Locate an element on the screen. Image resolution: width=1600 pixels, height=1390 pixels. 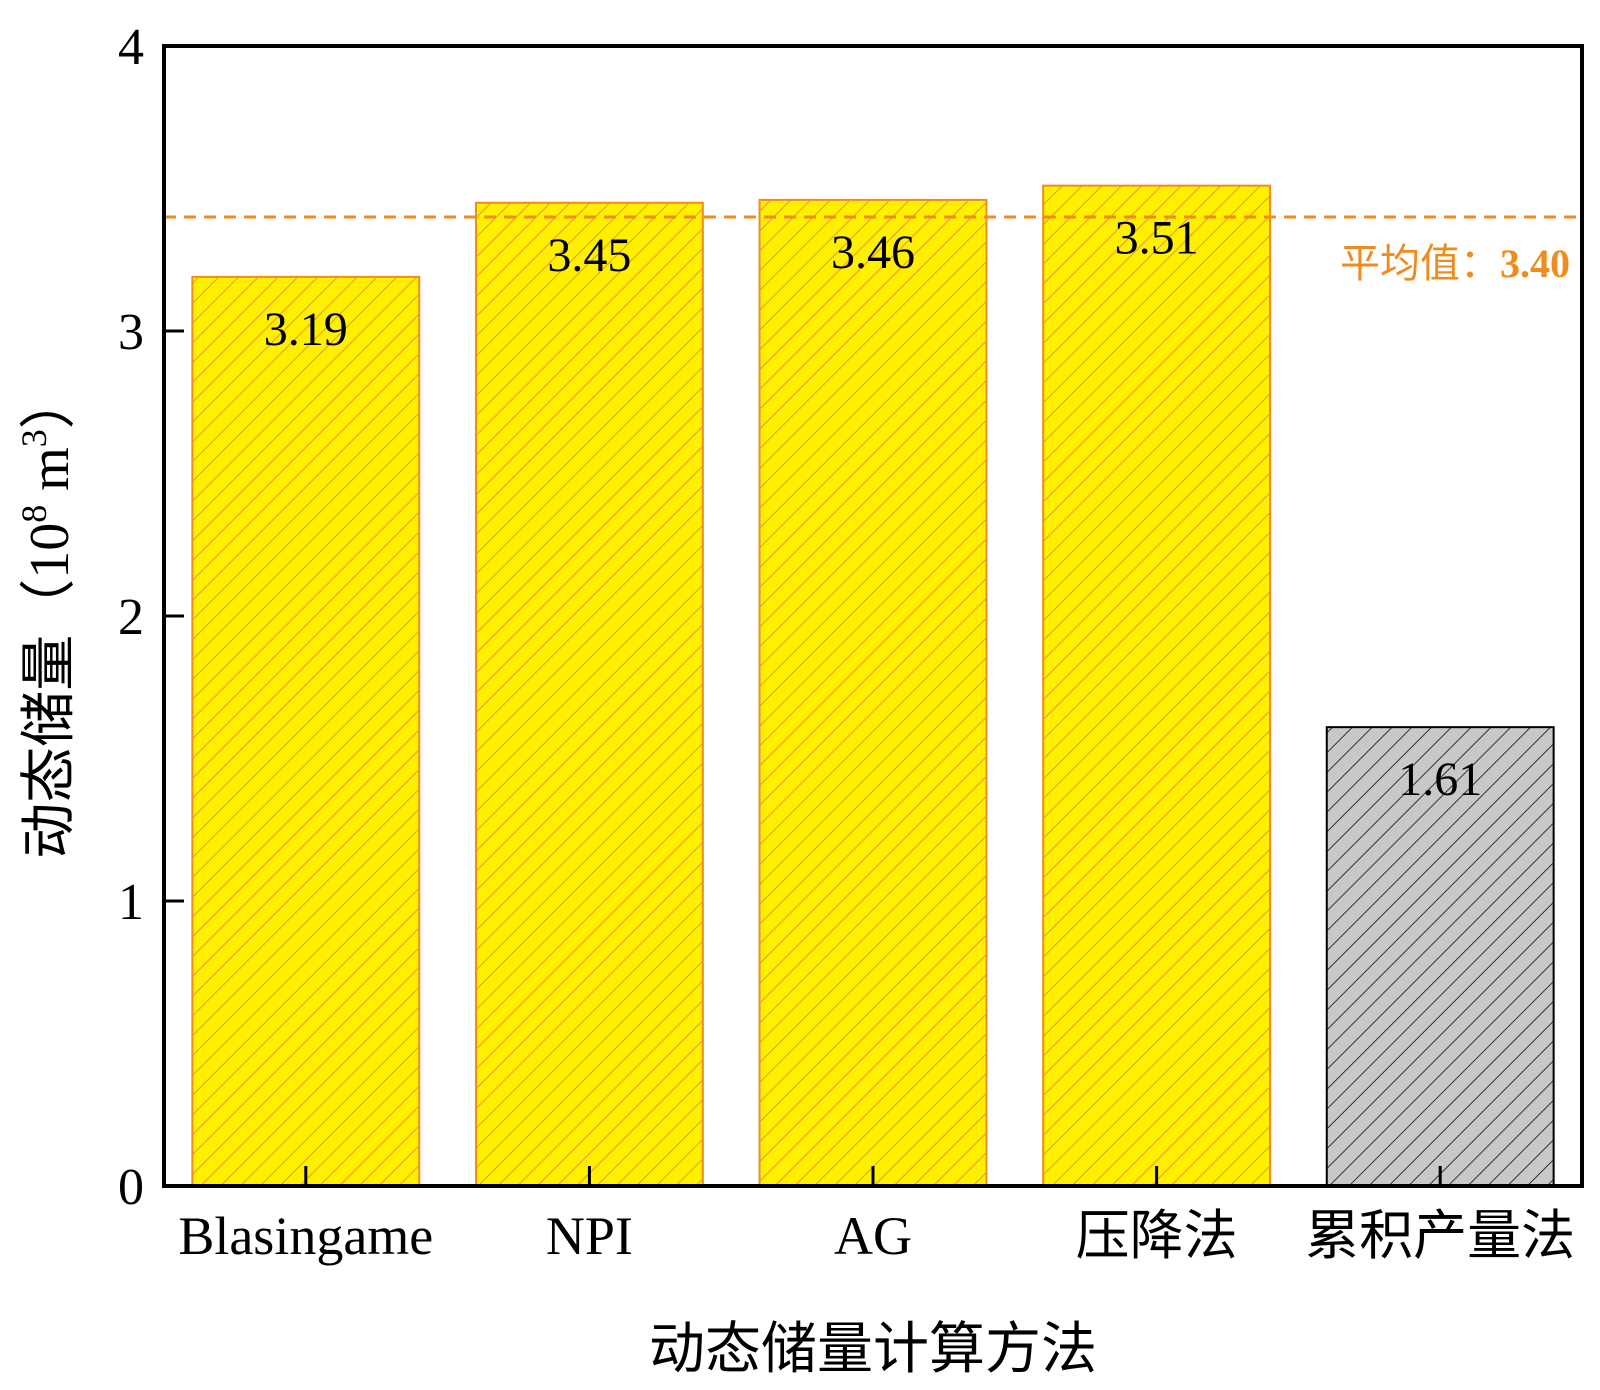
y-tick-label-1: 1 is located at coordinates (131, 902).